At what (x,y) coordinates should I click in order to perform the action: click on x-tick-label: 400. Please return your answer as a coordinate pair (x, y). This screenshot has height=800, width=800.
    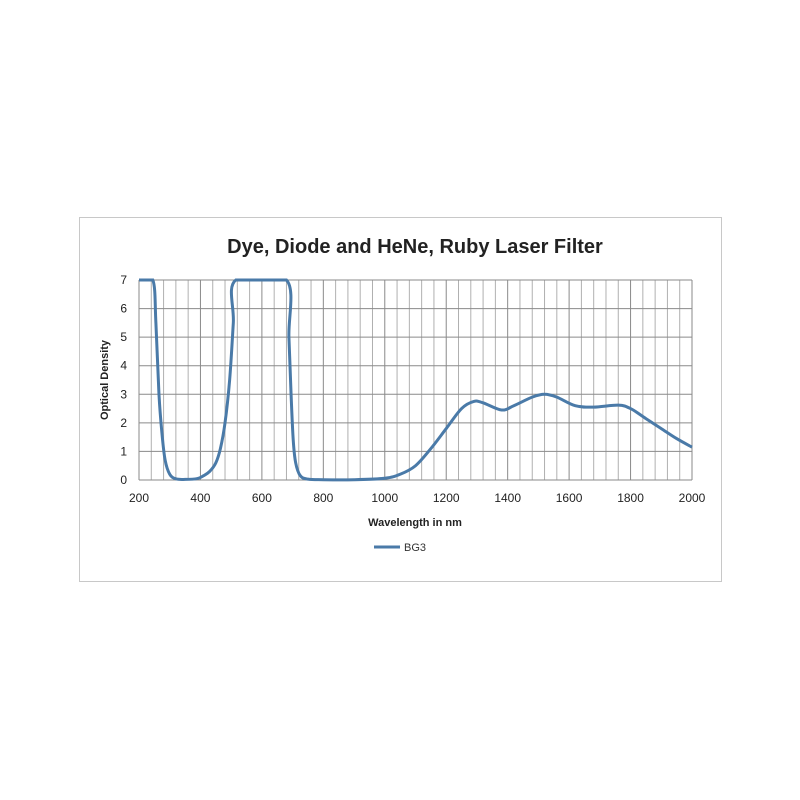
    Looking at the image, I should click on (200, 498).